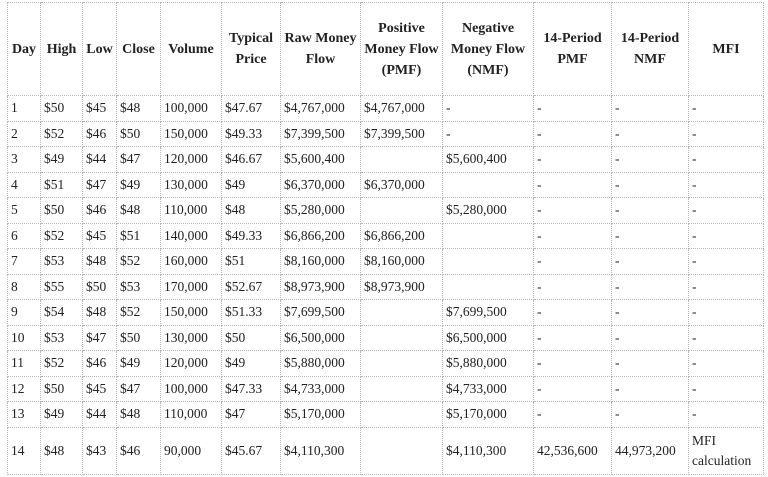 The image size is (768, 477). Describe the element at coordinates (24, 388) in the screenshot. I see `table-cell: 12` at that location.